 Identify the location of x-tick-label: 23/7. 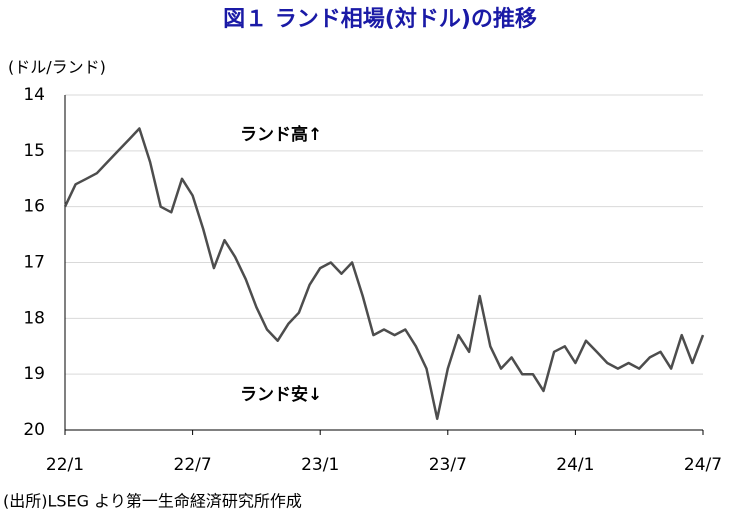
(448, 465).